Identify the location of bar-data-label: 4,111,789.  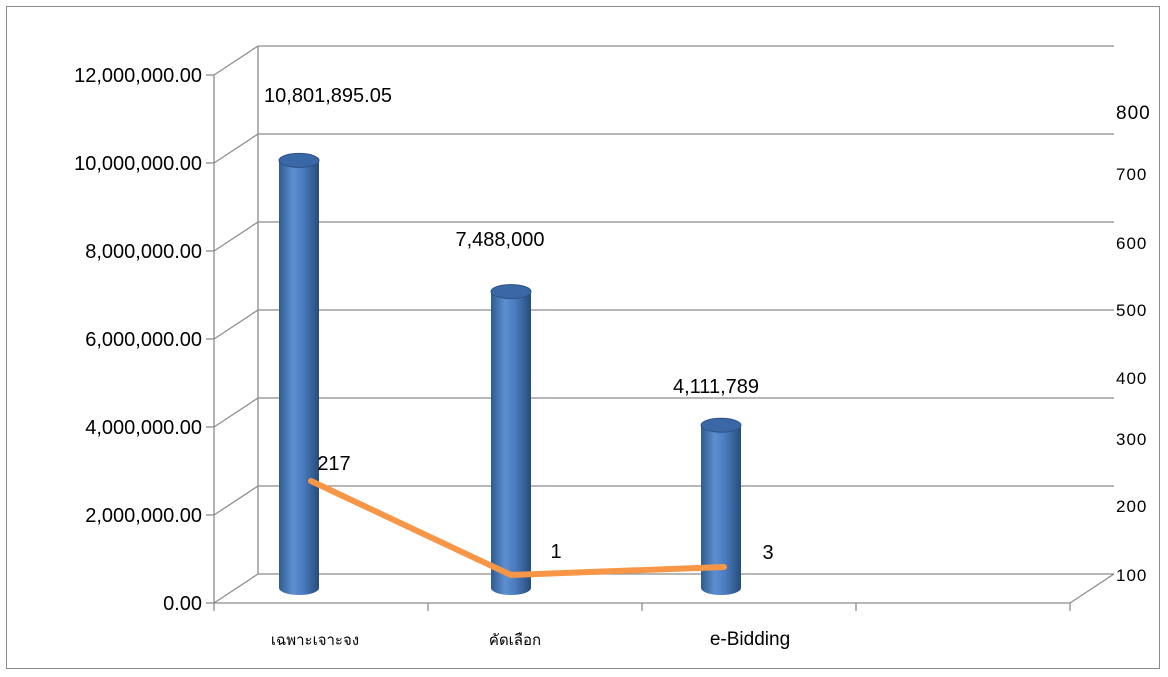
(716, 387).